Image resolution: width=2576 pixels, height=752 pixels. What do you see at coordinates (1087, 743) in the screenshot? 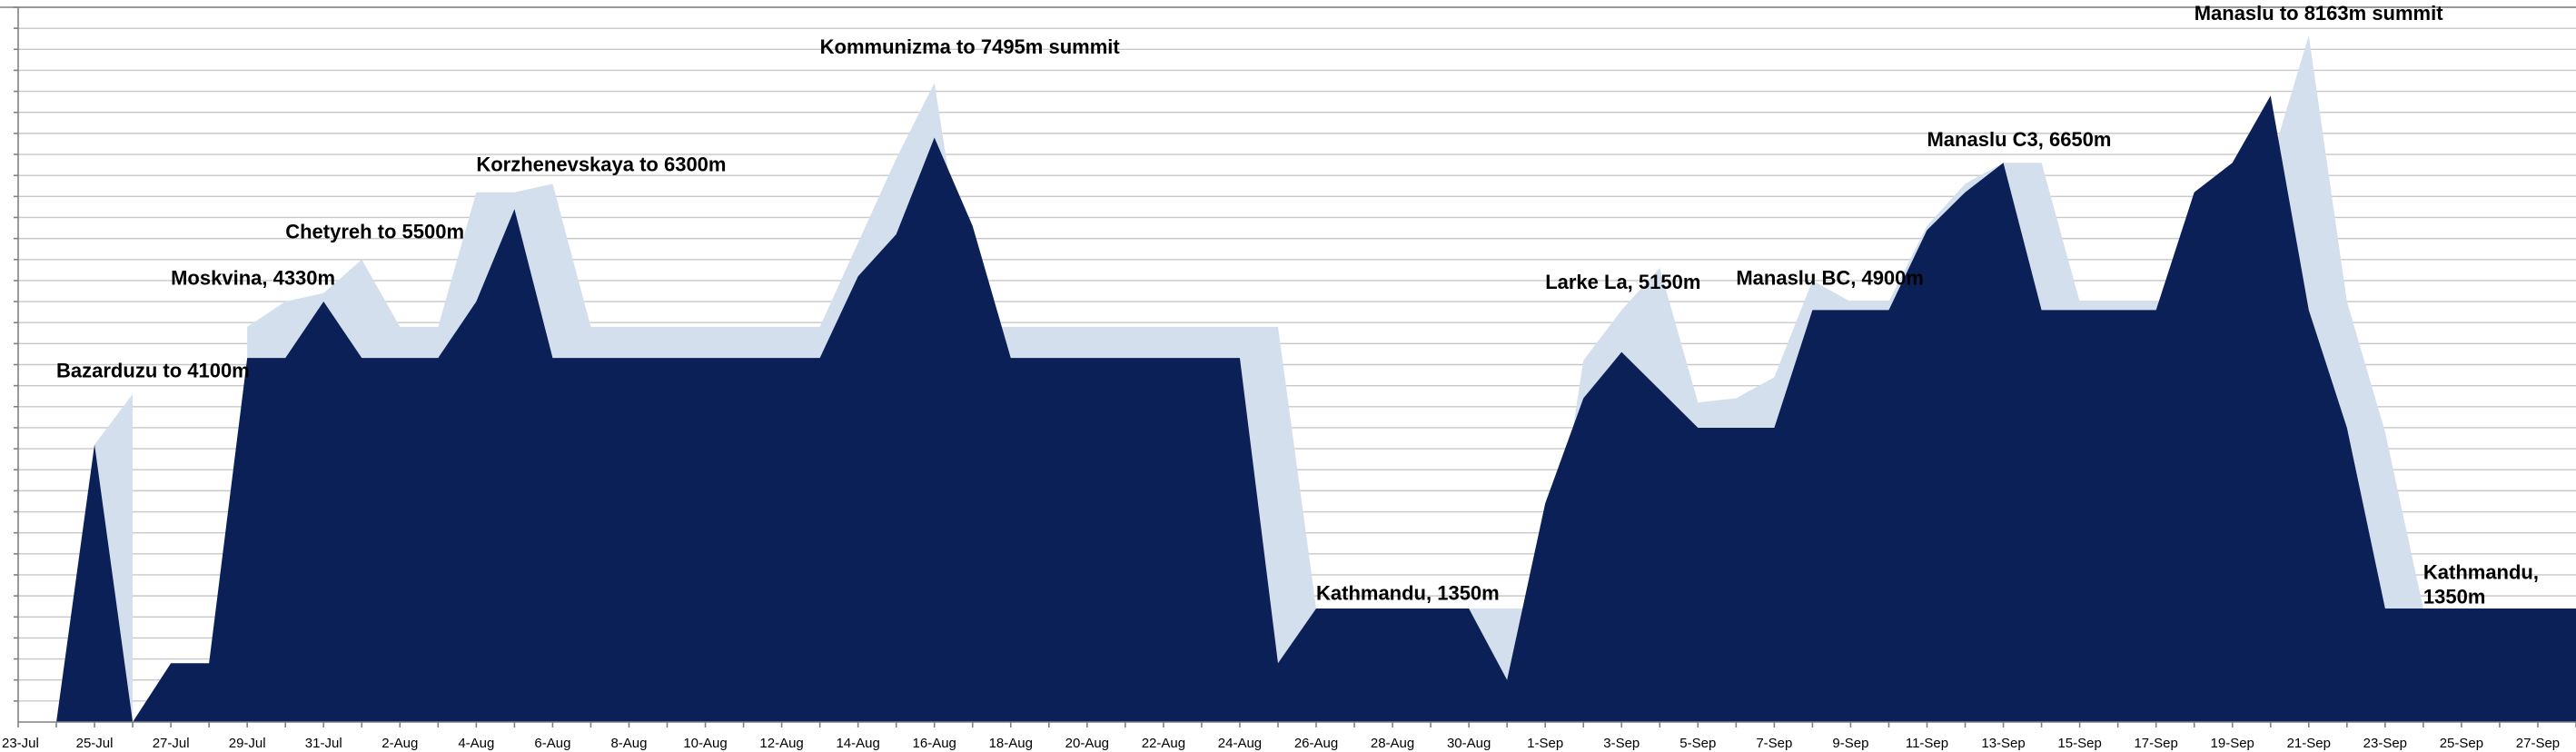
I see `x-tick-label: 20-Aug` at bounding box center [1087, 743].